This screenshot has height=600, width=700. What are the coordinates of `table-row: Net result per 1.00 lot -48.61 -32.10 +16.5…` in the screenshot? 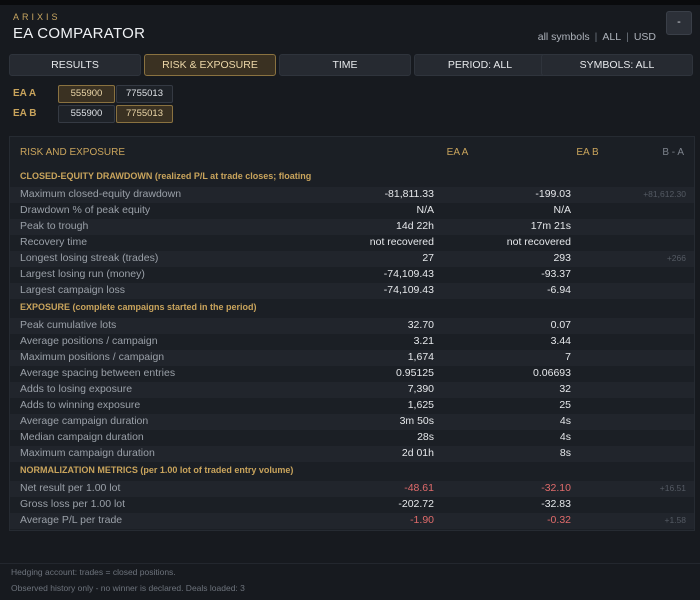 It's located at (352, 489).